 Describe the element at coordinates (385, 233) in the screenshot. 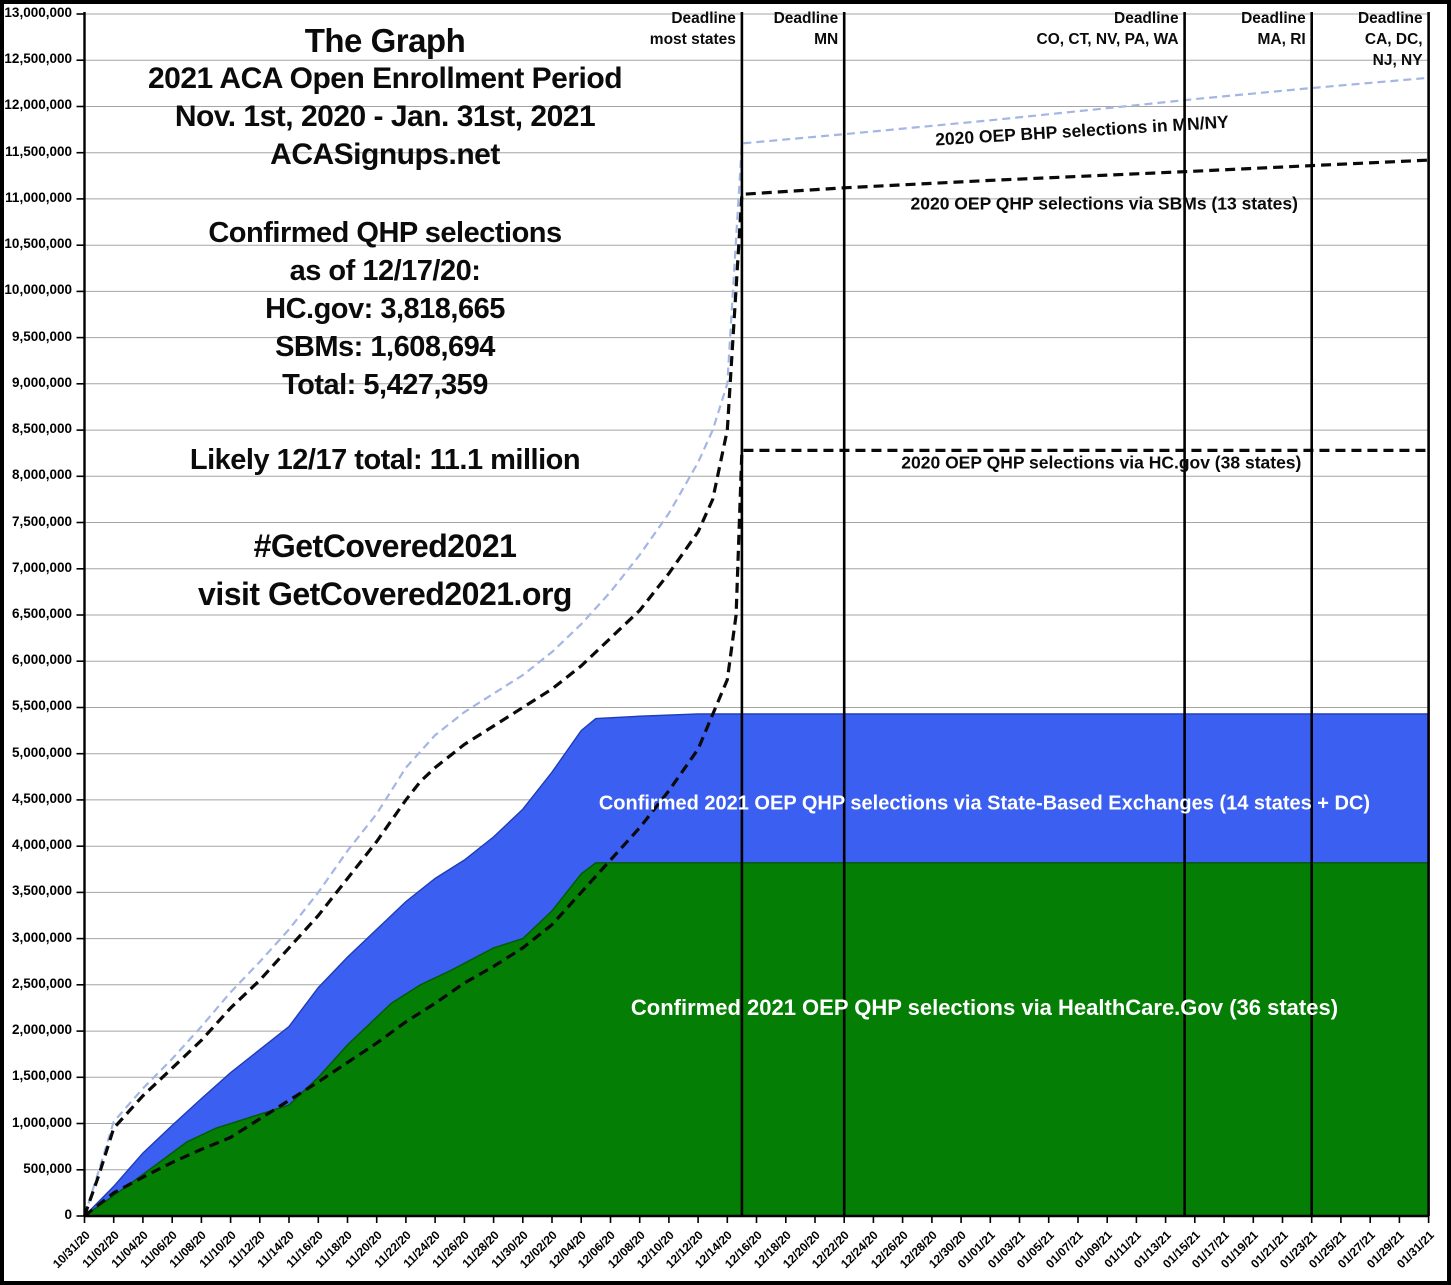

I see `confirmed-stats-line: Confirmed QHP selections` at that location.